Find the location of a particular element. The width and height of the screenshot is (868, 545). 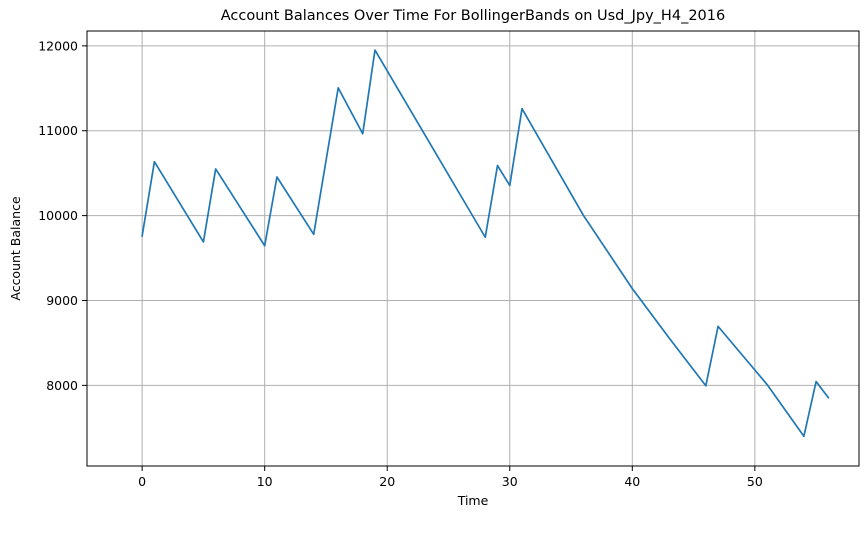

y-tick-label: 9000 is located at coordinates (62, 300).